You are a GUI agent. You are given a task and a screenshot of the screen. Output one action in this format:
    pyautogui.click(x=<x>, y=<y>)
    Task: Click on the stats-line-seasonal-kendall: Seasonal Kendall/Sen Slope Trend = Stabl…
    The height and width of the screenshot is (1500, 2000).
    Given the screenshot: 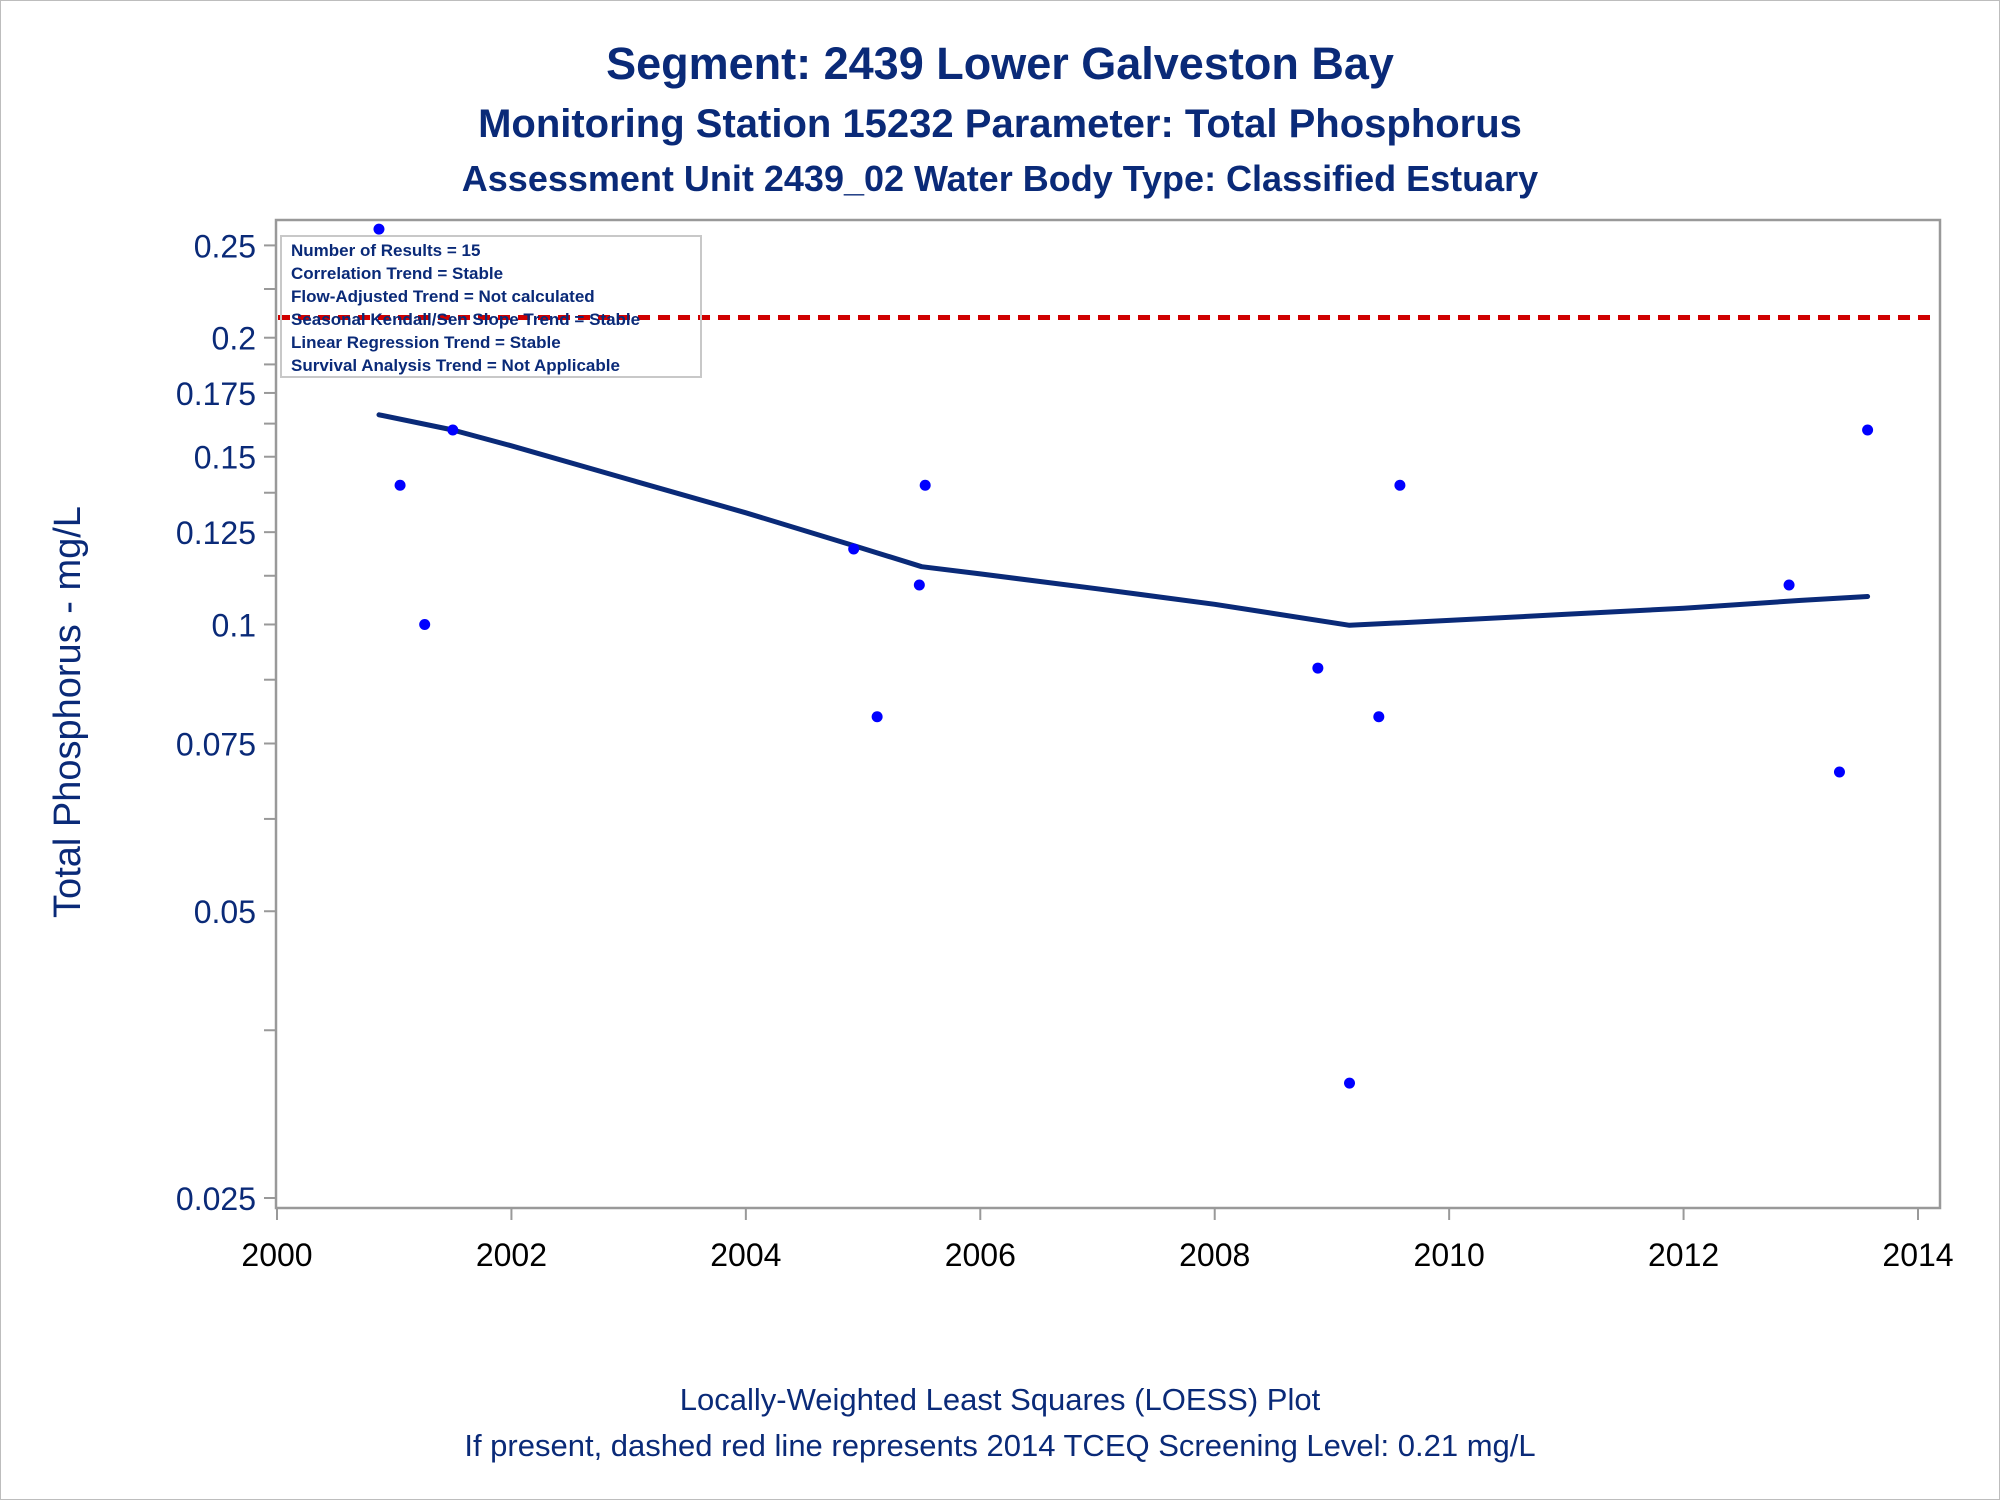 What is the action you would take?
    pyautogui.click(x=465, y=319)
    